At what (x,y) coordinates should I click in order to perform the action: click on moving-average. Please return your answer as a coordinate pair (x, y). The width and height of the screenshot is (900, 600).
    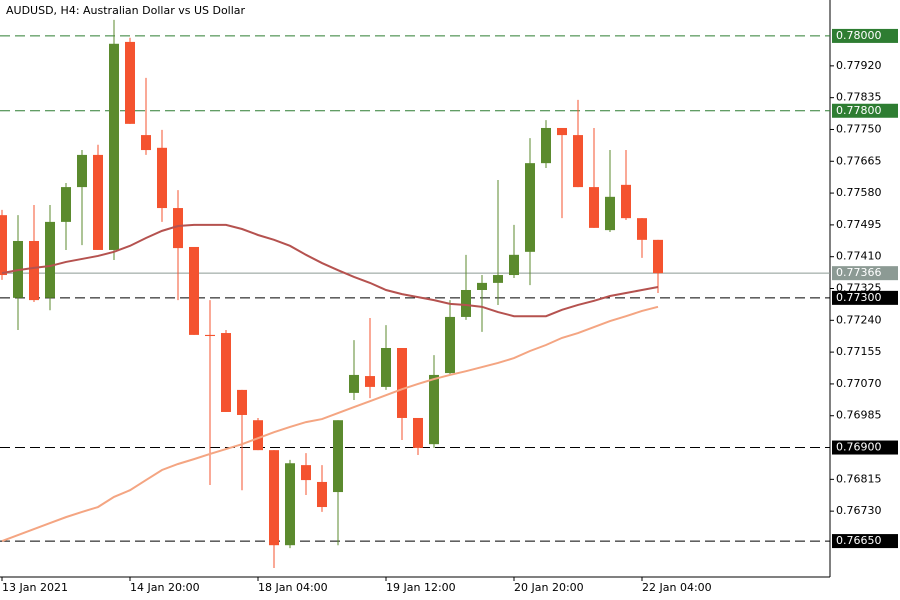
    Looking at the image, I should click on (330, 270).